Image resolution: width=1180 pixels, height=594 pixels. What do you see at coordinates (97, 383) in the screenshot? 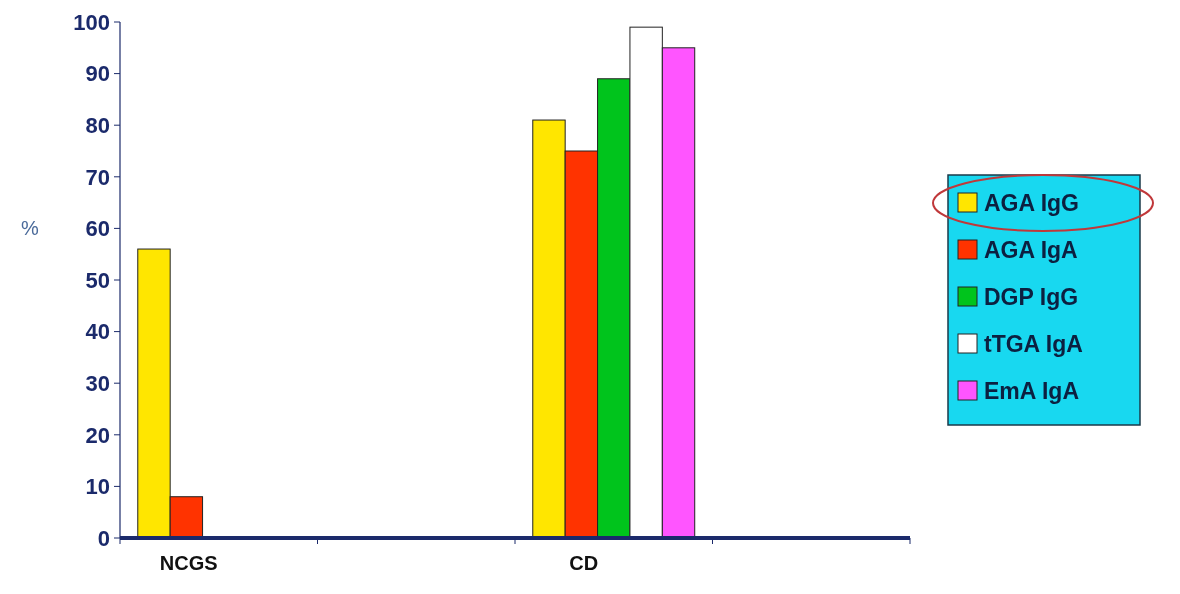
I see `y-tick-label: 30` at bounding box center [97, 383].